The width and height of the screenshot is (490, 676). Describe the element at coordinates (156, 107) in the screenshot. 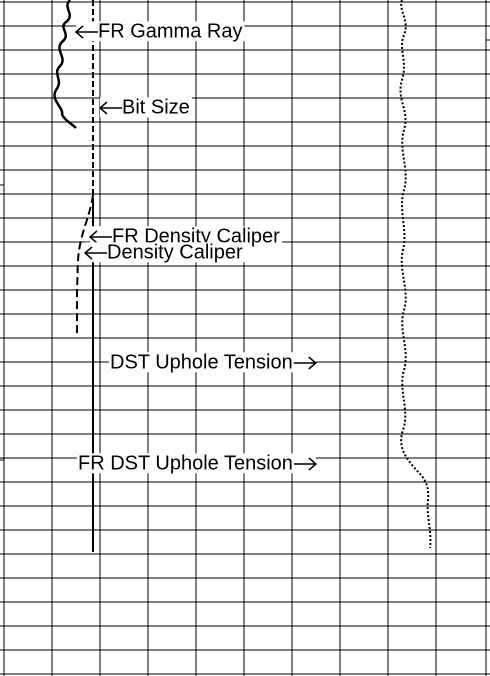

I see `label-text: Bit Size` at that location.